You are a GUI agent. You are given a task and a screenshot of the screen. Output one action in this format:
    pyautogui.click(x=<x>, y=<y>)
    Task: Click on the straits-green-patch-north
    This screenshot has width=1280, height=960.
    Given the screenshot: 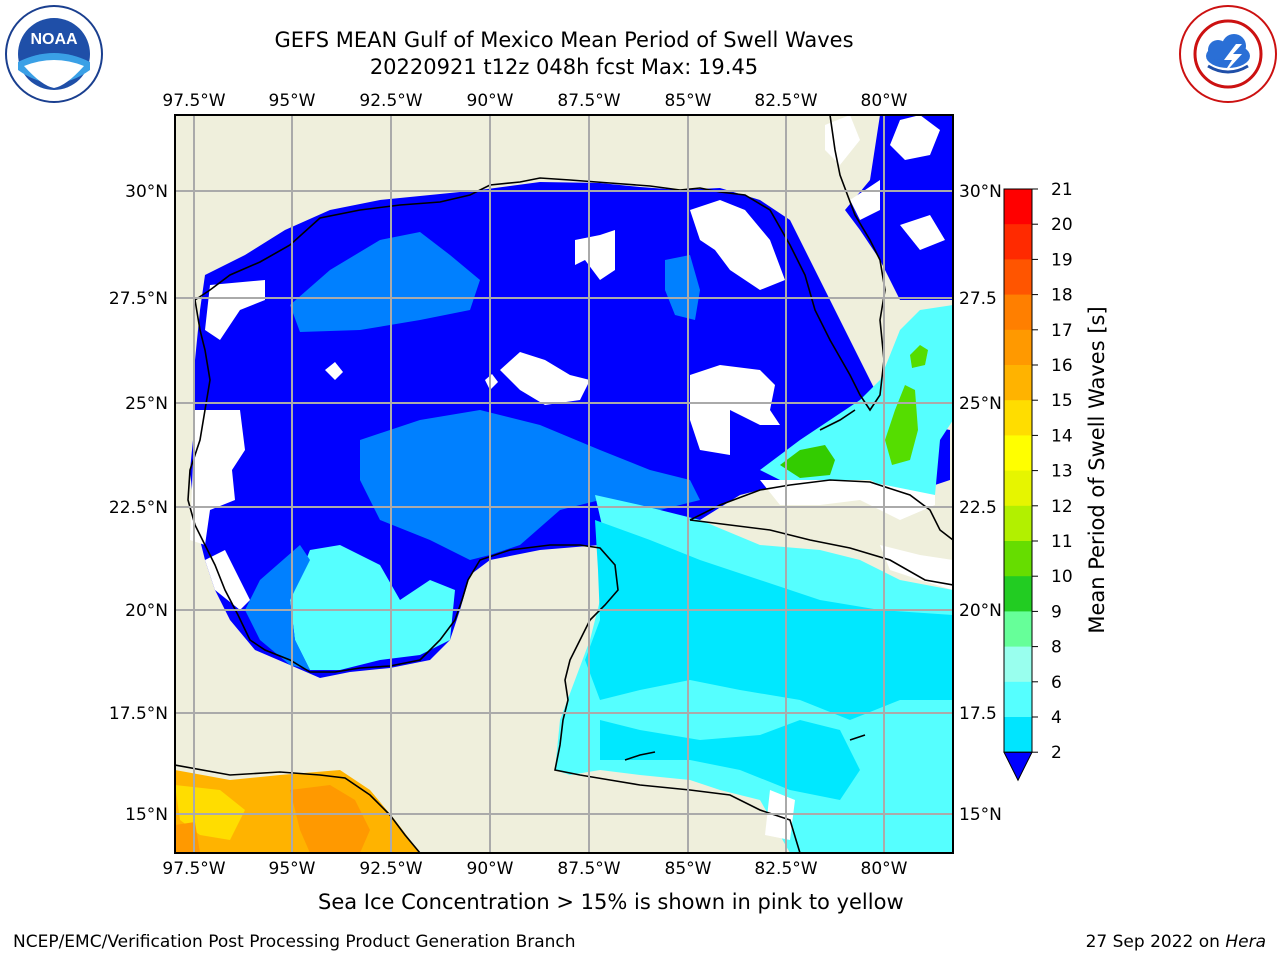 What is the action you would take?
    pyautogui.click(x=919, y=356)
    